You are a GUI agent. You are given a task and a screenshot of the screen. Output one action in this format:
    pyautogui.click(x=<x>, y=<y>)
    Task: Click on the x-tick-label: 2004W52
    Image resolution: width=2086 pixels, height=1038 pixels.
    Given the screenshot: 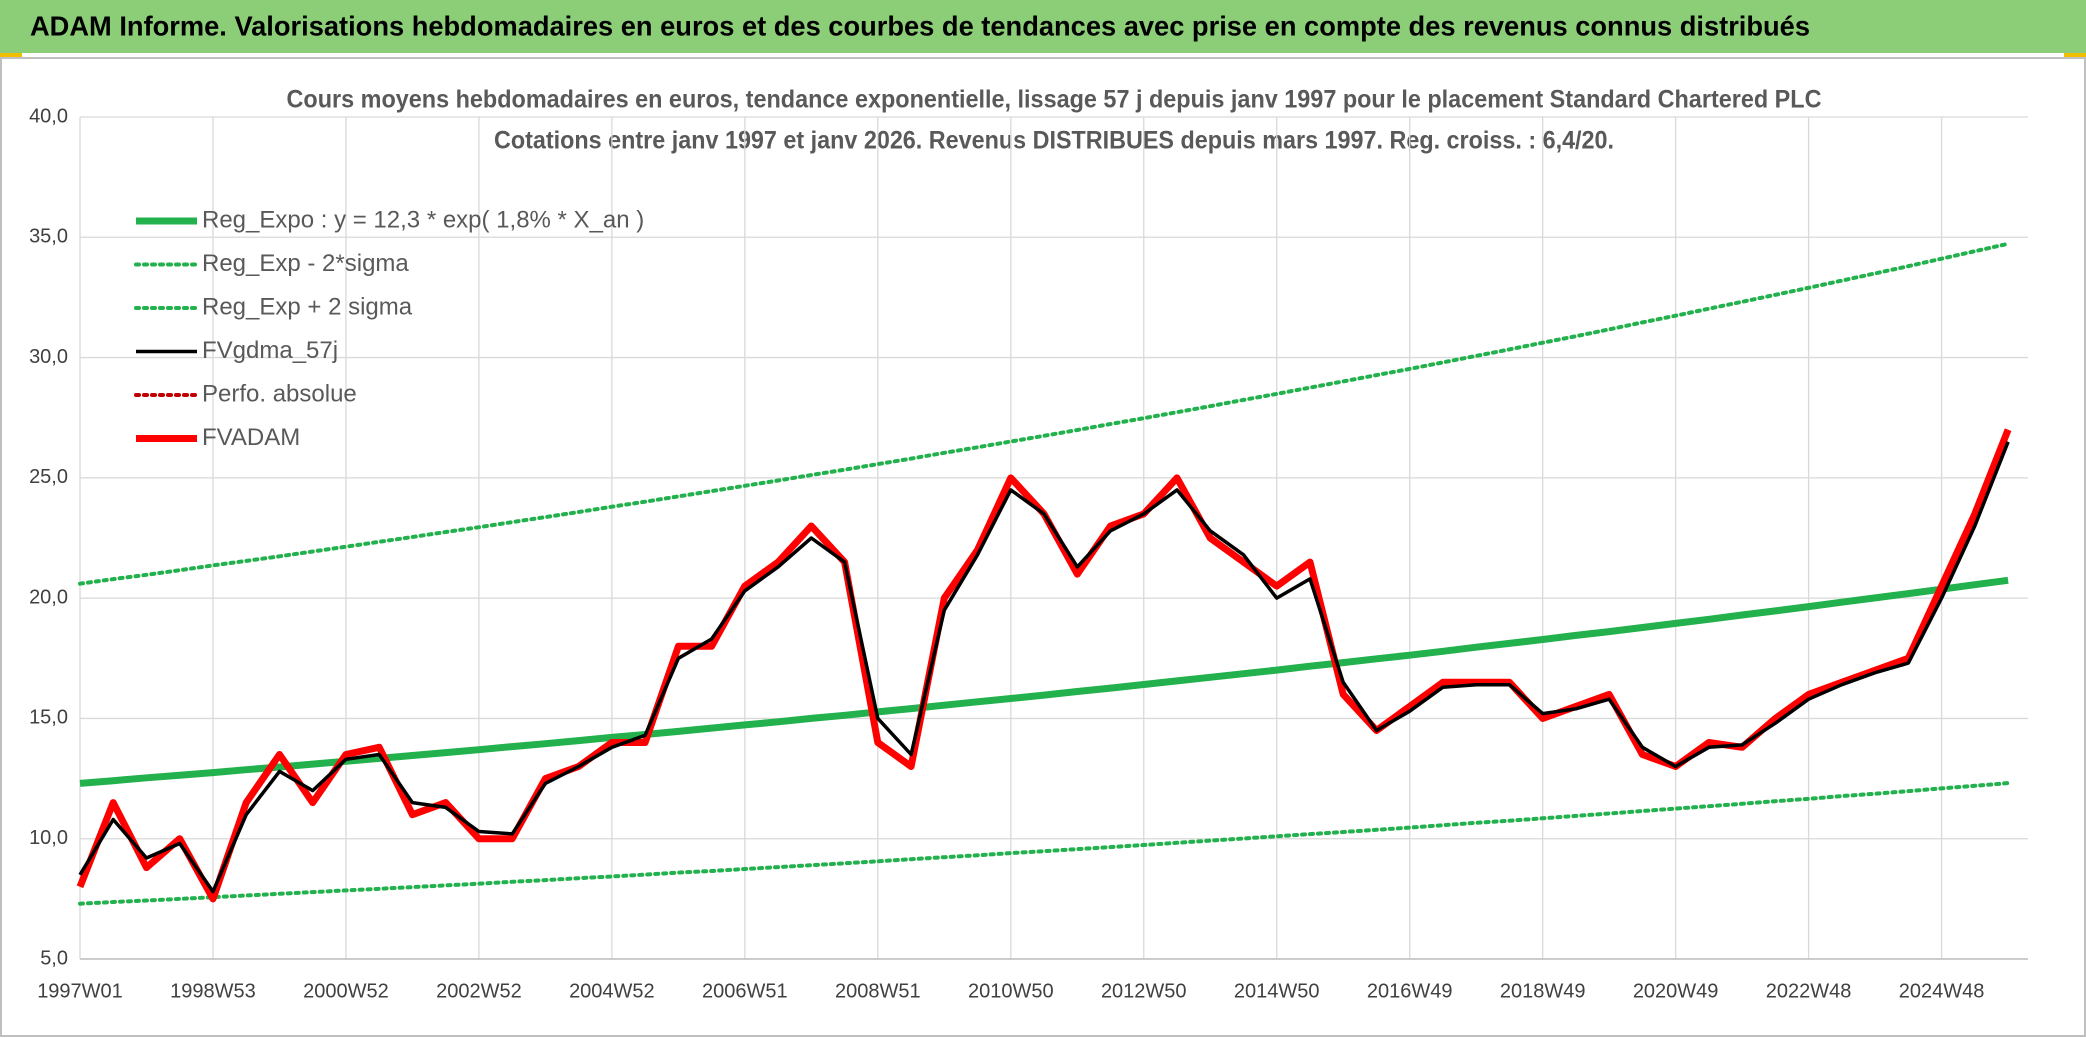 What is the action you would take?
    pyautogui.click(x=612, y=991)
    